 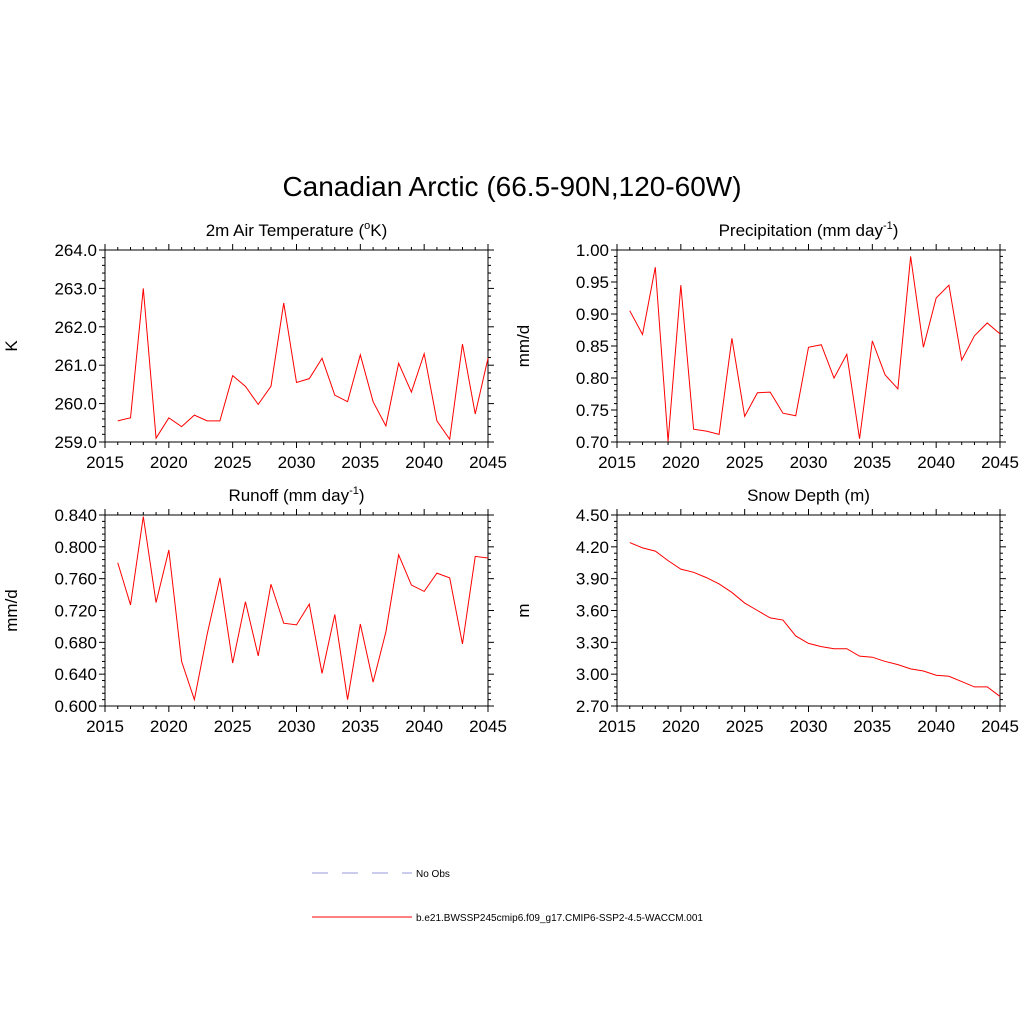 What do you see at coordinates (75, 288) in the screenshot?
I see `air-temperature-ytick-label: 263.0` at bounding box center [75, 288].